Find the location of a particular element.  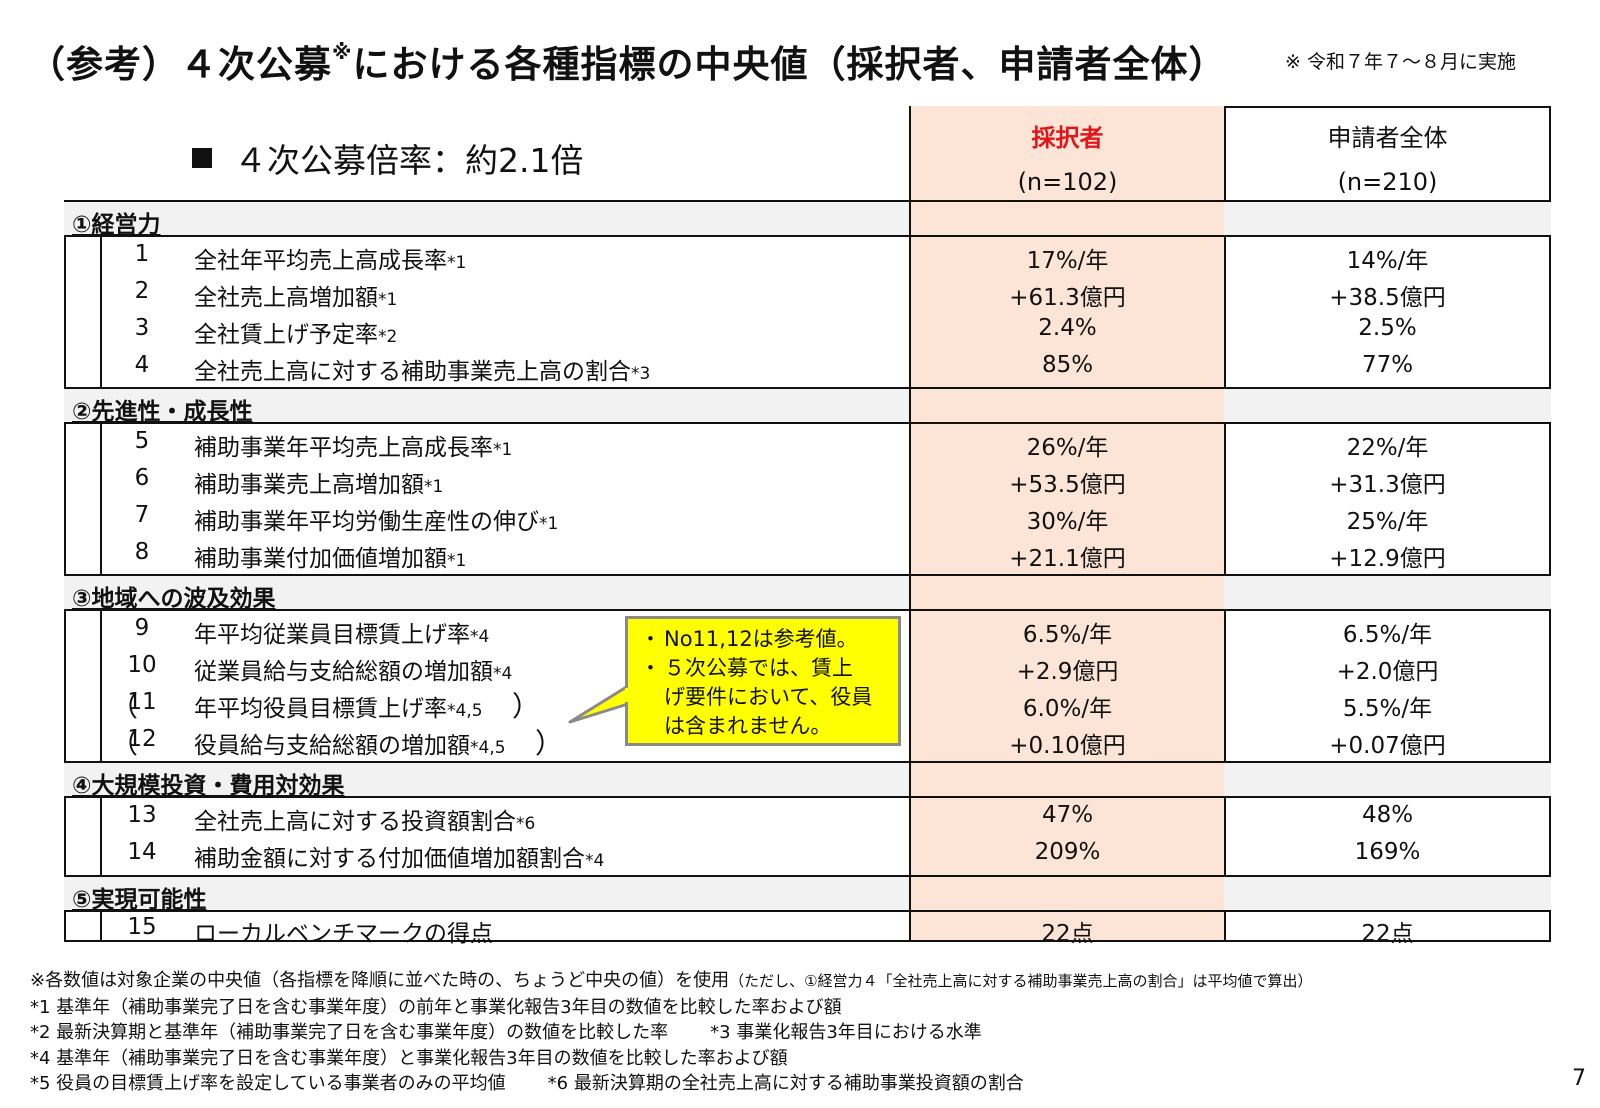

table-row: 6 補助事業売上高増加額*1 +53.5億円 +31.3億円 is located at coordinates (790, 481).